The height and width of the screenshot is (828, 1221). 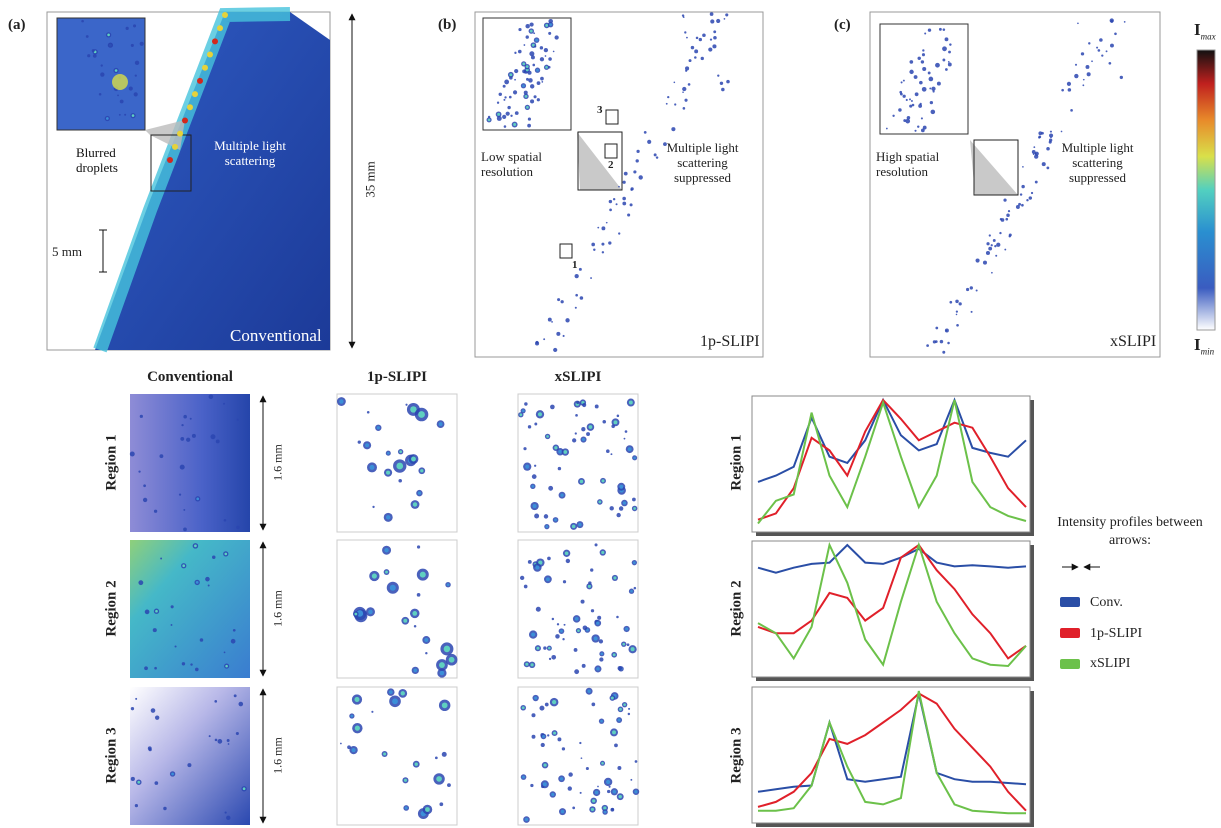 What do you see at coordinates (212, 181) in the screenshot?
I see `spray-wedge` at bounding box center [212, 181].